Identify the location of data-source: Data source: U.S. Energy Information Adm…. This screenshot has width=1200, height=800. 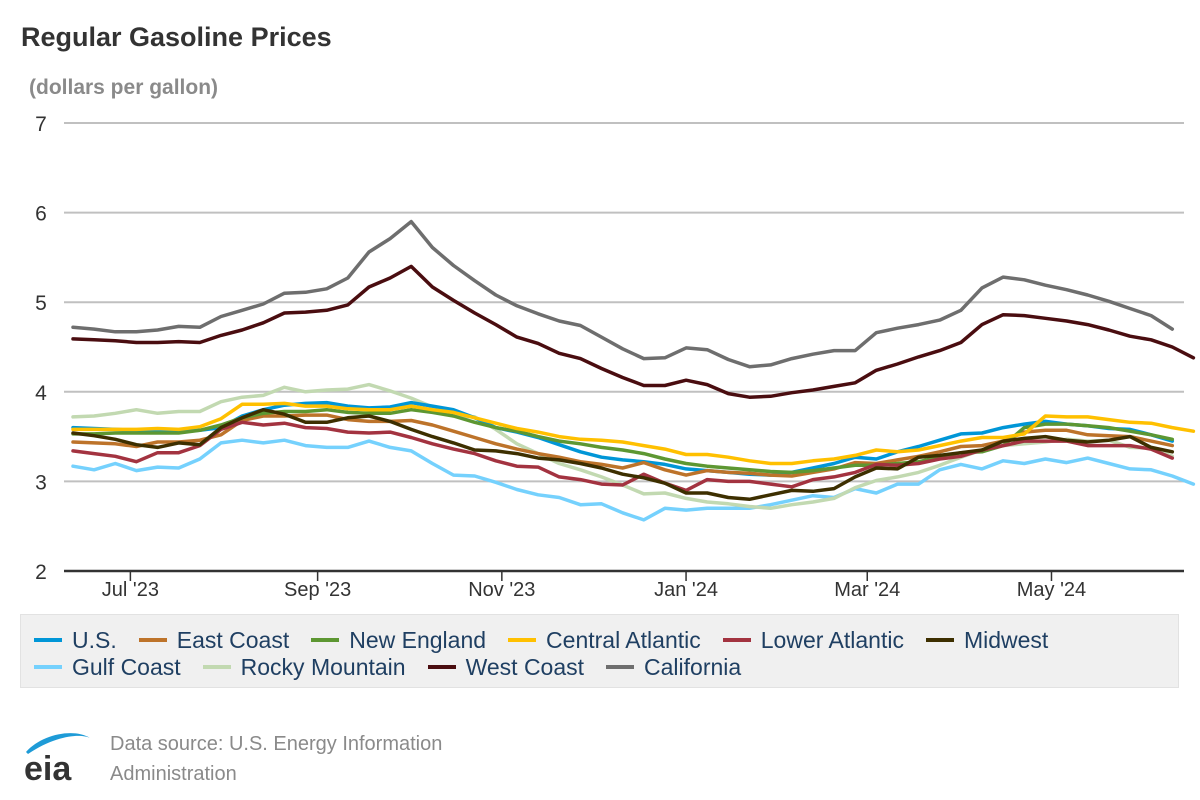
(310, 759).